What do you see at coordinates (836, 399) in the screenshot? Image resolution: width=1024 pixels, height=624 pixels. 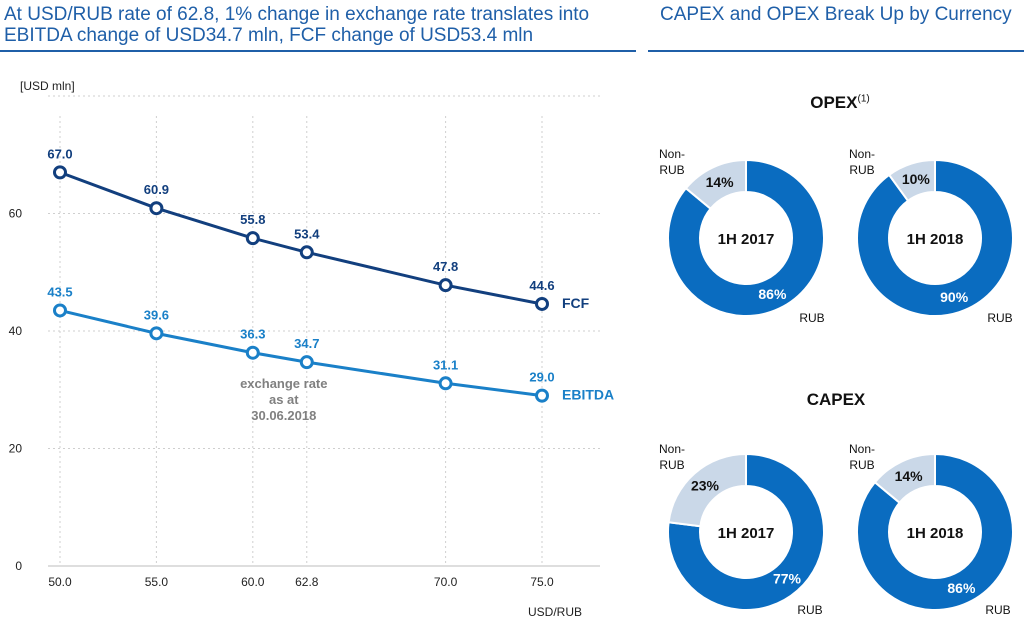 I see `capex-title: CAPEX` at bounding box center [836, 399].